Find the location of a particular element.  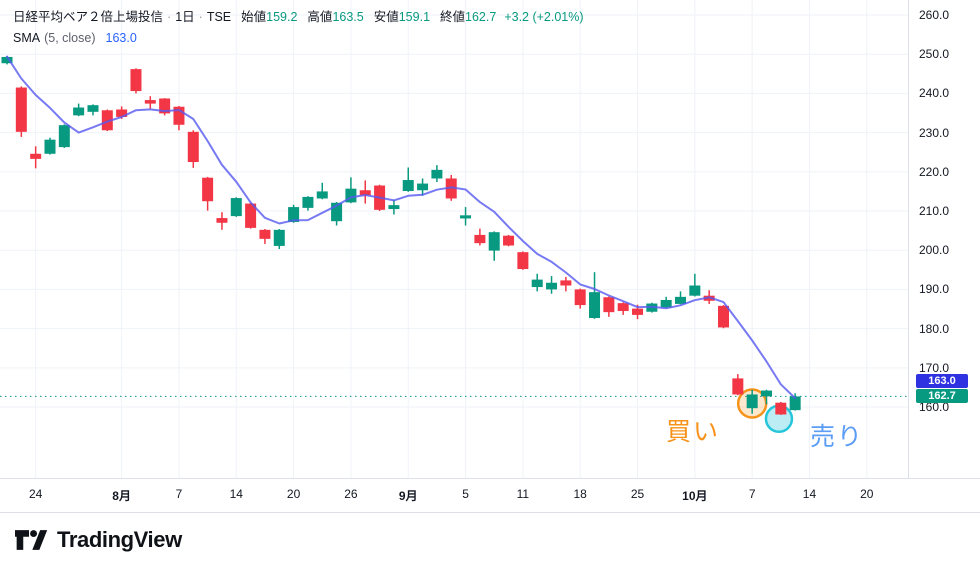

indicator-legend-row: SMA (5, close) 163.0 is located at coordinates (298, 38).